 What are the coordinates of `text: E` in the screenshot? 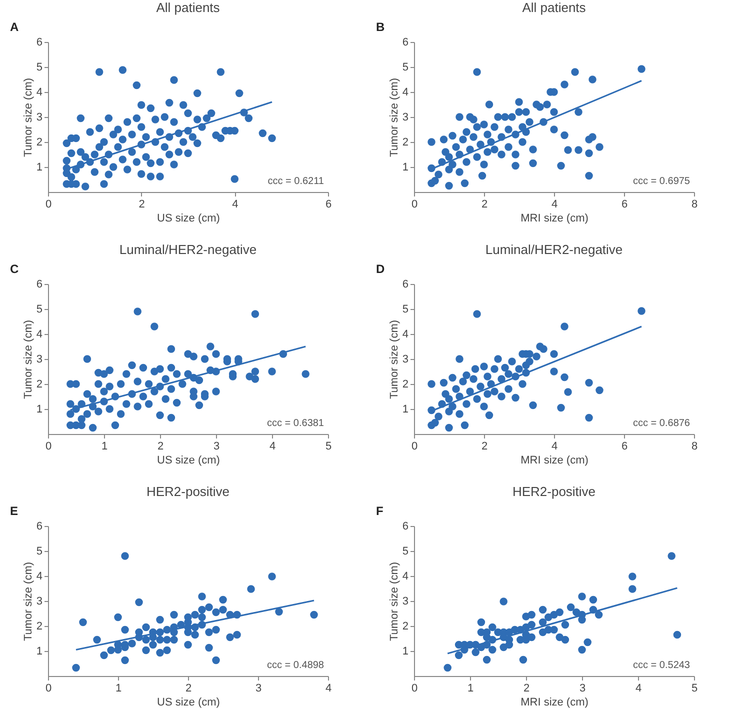 It's located at (14, 511).